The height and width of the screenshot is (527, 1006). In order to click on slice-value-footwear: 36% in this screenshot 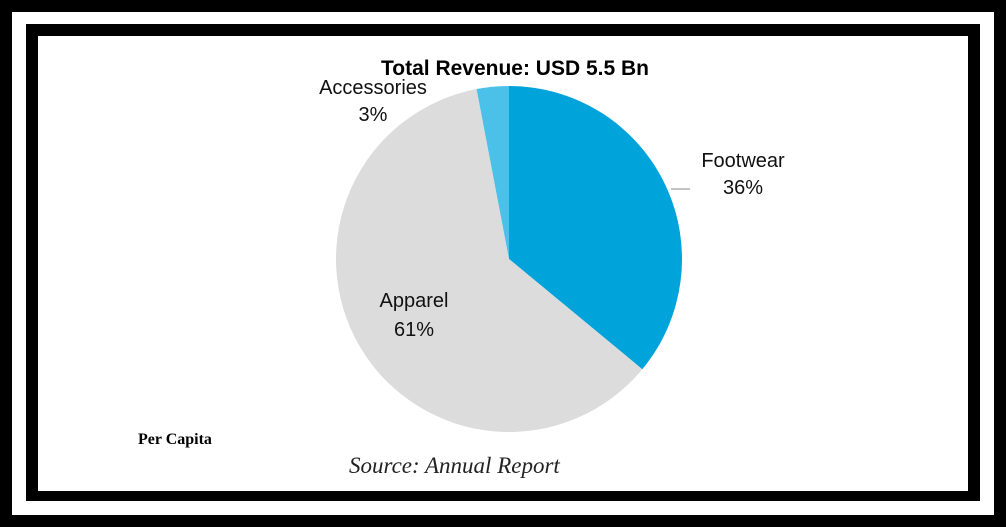, I will do `click(743, 188)`.